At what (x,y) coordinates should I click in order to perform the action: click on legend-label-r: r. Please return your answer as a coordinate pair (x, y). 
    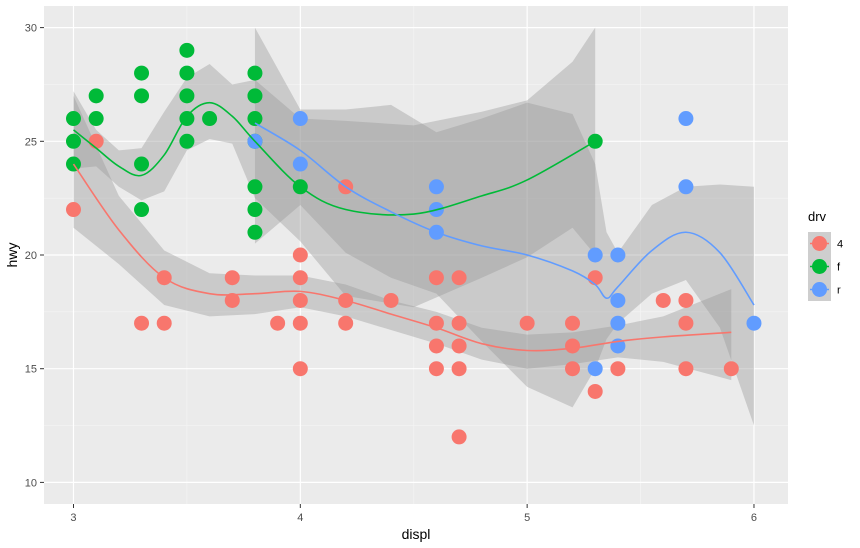
    Looking at the image, I should click on (839, 291).